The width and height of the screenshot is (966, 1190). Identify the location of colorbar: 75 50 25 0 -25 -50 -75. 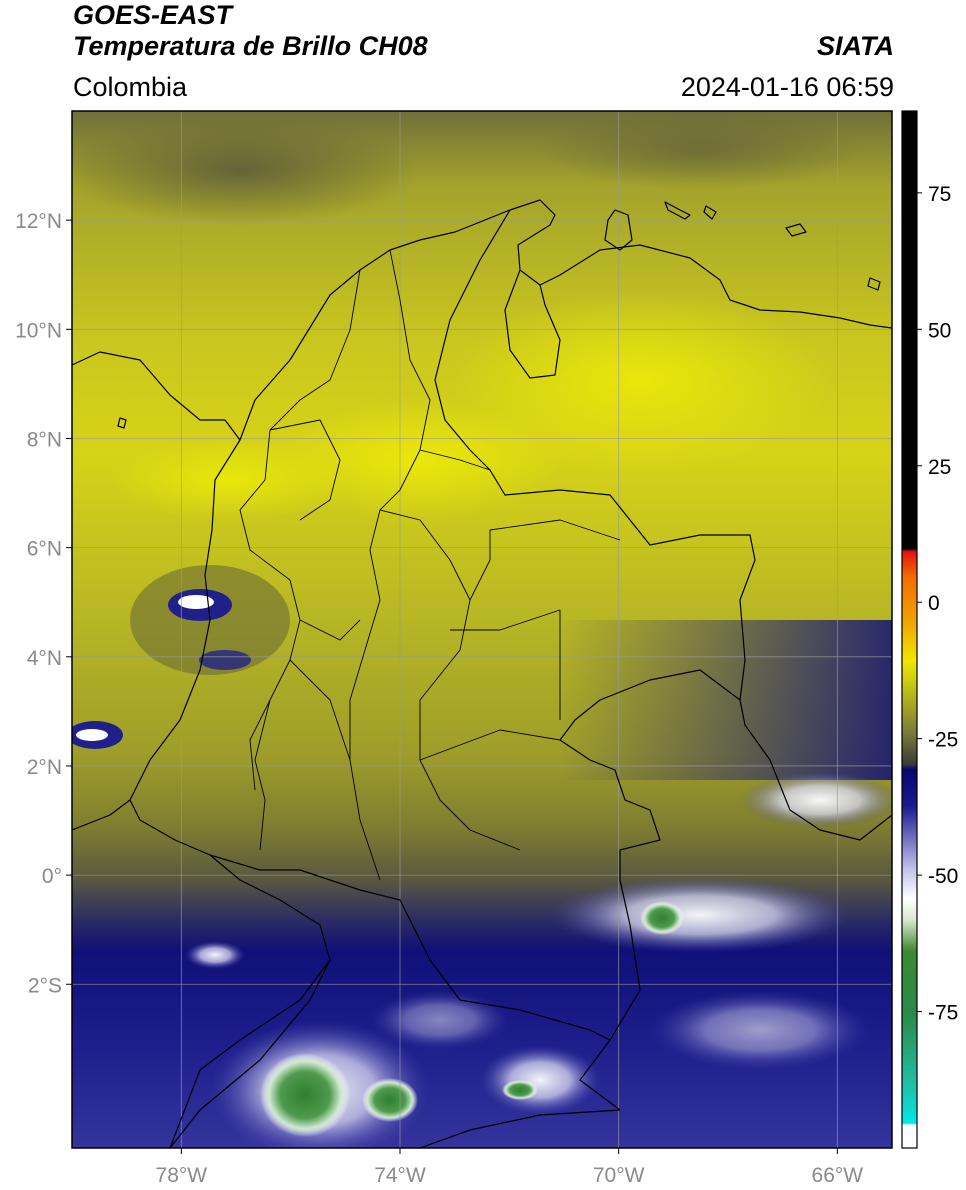
(929, 629).